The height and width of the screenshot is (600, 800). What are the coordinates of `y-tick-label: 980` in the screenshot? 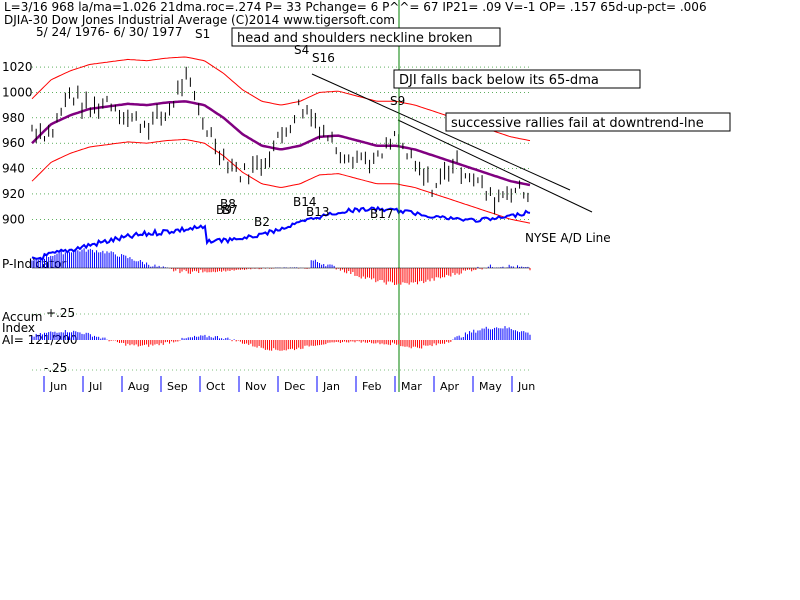 It's located at (13, 118).